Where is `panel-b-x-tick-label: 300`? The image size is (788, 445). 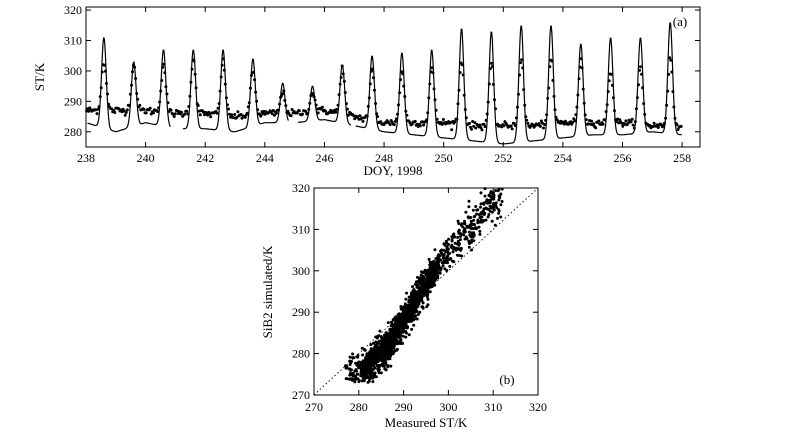 panel-b-x-tick-label: 300 is located at coordinates (448, 407).